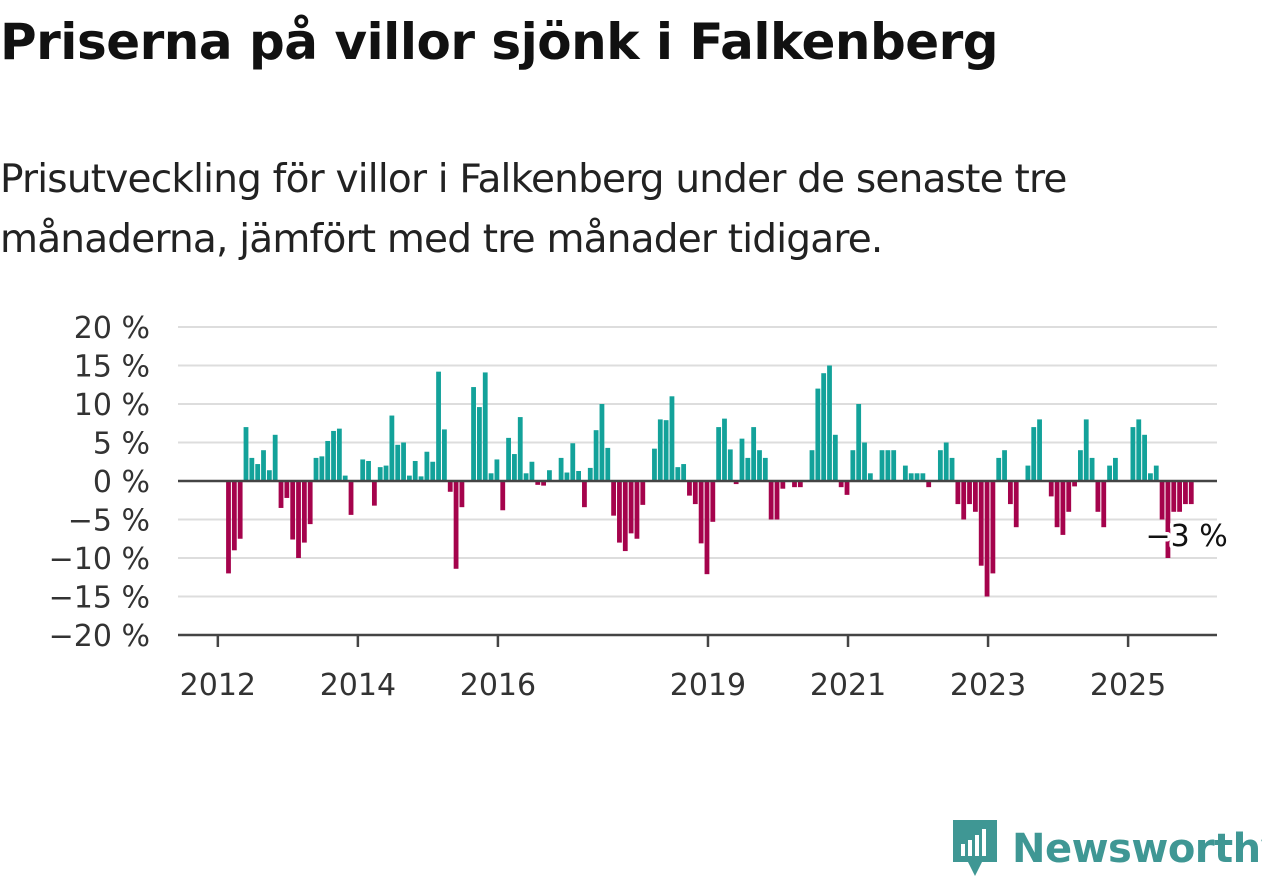 The height and width of the screenshot is (880, 1262). What do you see at coordinates (358, 685) in the screenshot?
I see `x-tick-label: 2014` at bounding box center [358, 685].